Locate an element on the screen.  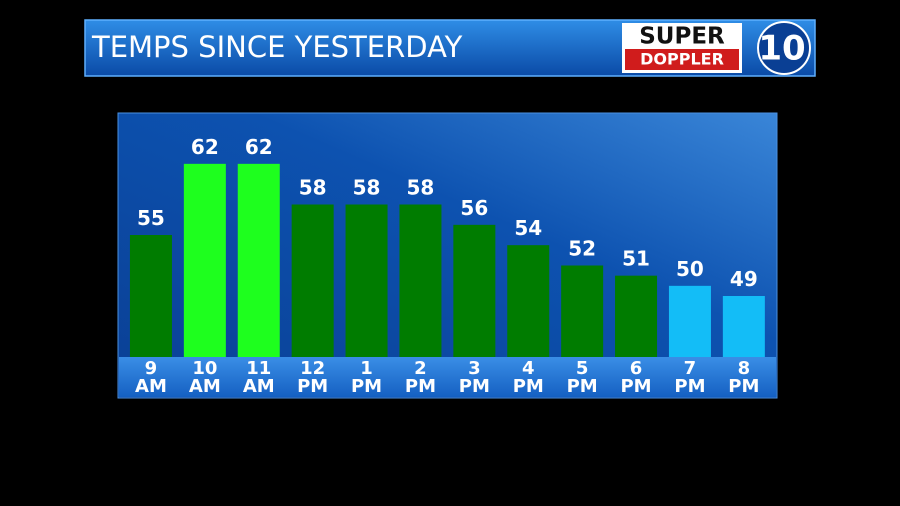
x-tick-label: 12 PM is located at coordinates (313, 377).